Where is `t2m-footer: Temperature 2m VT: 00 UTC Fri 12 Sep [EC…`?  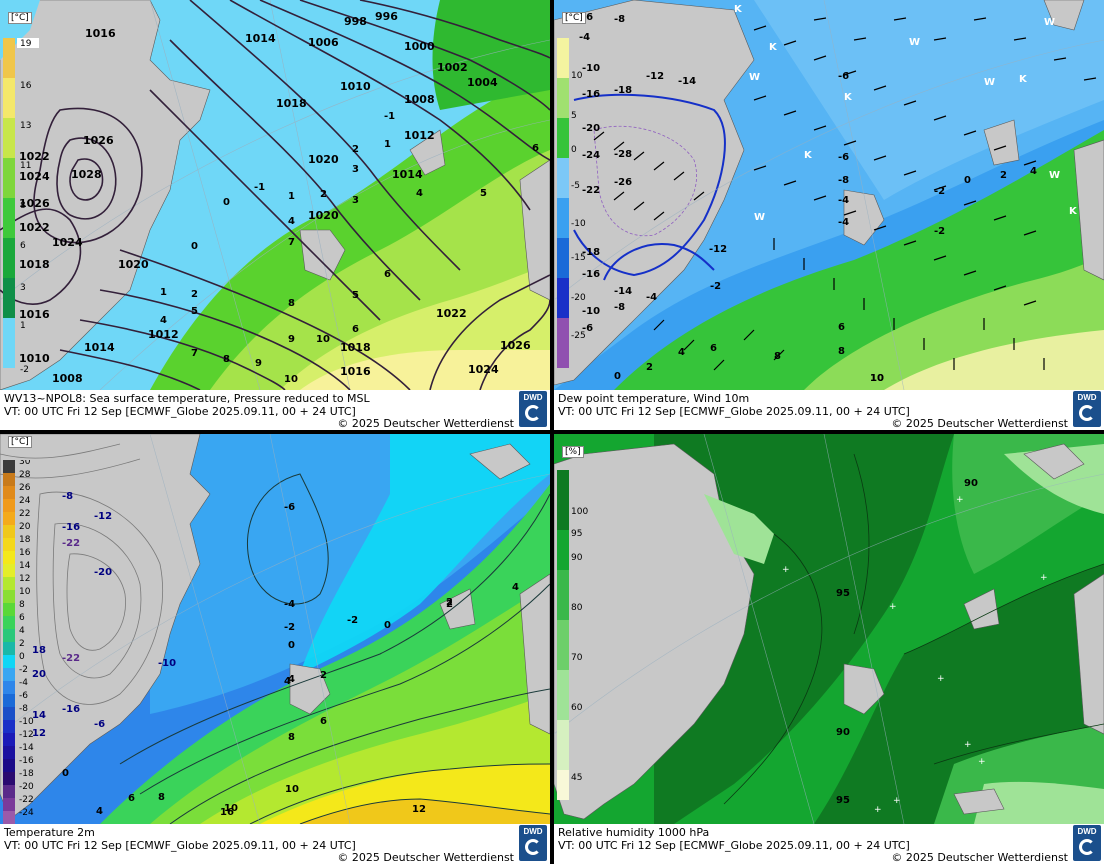
t2m-footer: Temperature 2m VT: 00 UTC Fri 12 Sep [EC… is located at coordinates (275, 844).